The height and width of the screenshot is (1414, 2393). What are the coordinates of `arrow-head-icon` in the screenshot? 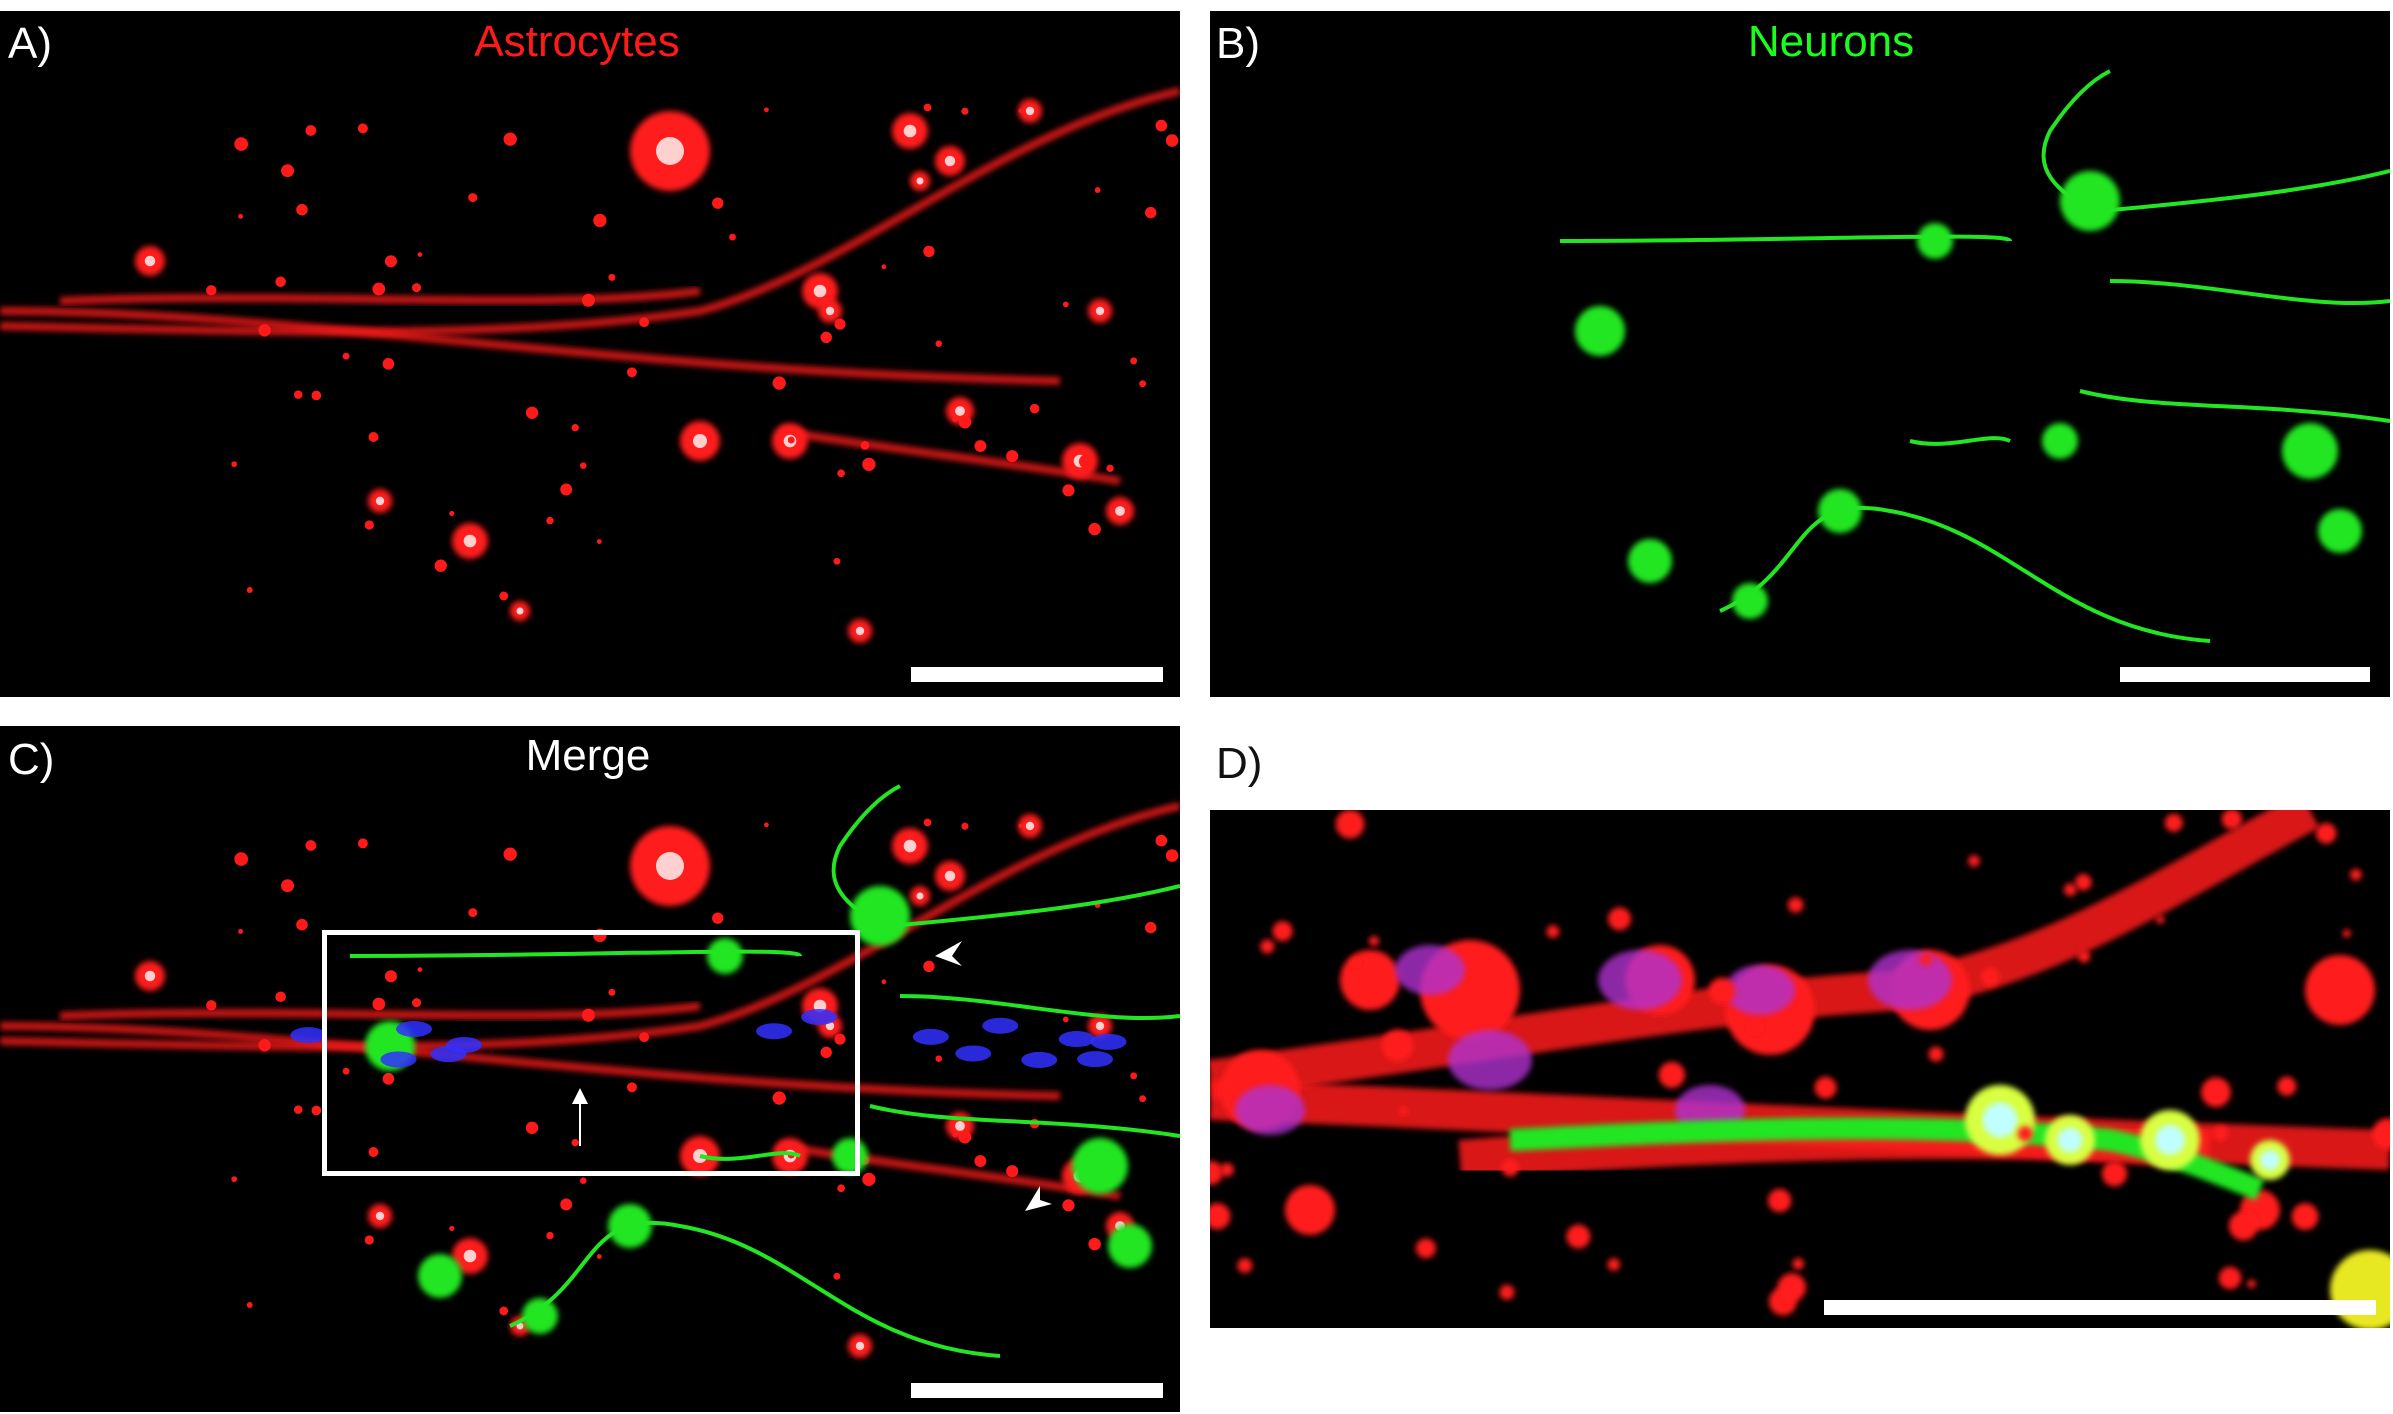 It's located at (580, 1096).